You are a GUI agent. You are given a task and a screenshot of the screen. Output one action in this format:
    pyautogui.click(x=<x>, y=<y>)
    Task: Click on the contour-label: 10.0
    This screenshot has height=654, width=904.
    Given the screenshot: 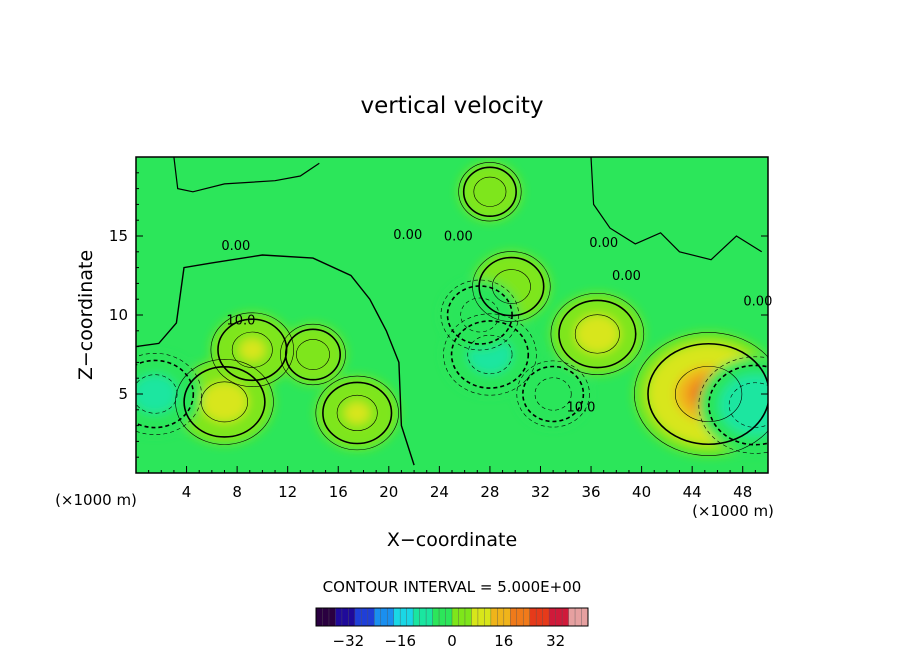 What is the action you would take?
    pyautogui.click(x=240, y=320)
    